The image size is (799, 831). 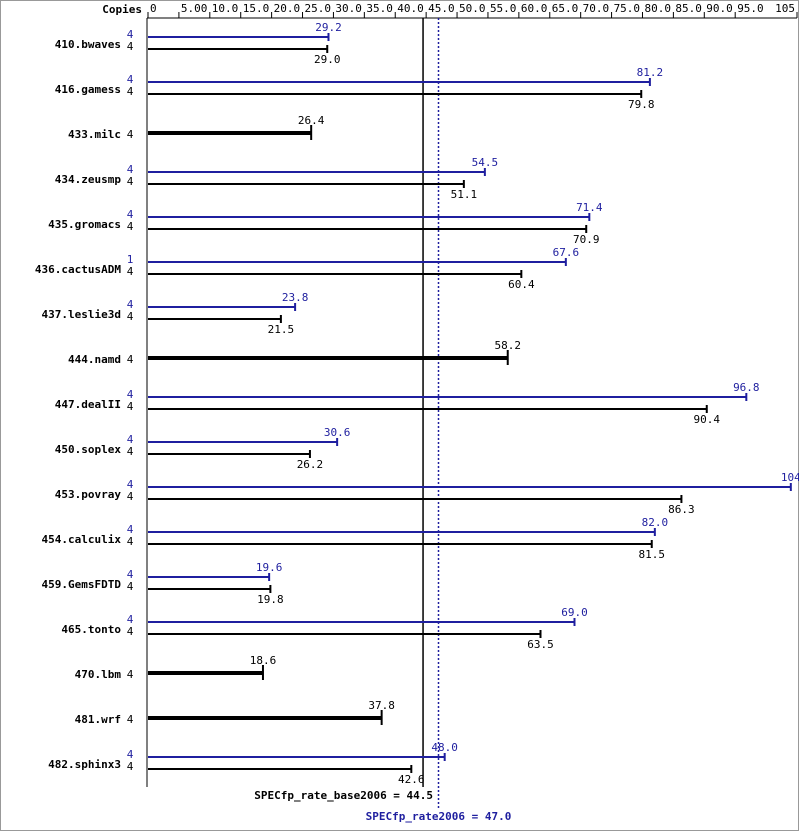 I want to click on value-label: 30.6, so click(x=337, y=432).